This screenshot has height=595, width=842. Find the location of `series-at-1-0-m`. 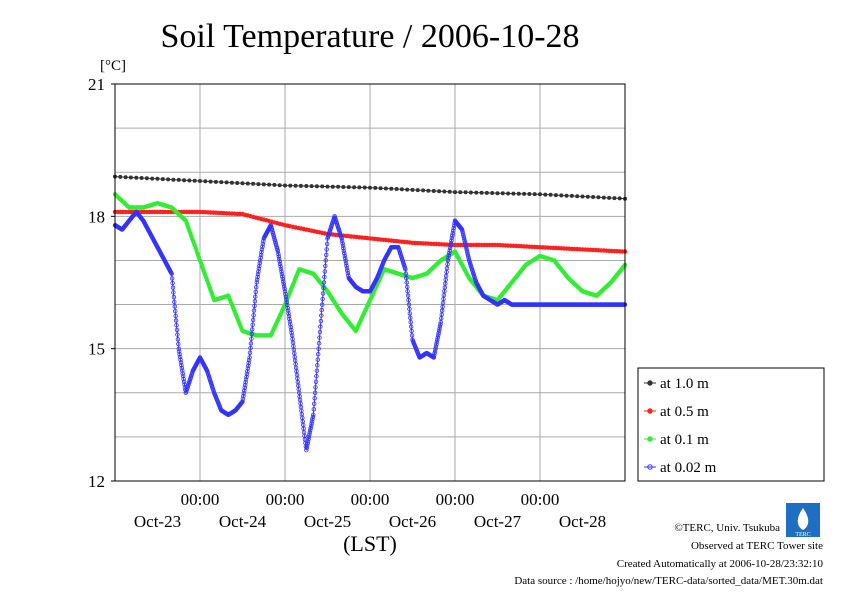

series-at-1-0-m is located at coordinates (370, 187).